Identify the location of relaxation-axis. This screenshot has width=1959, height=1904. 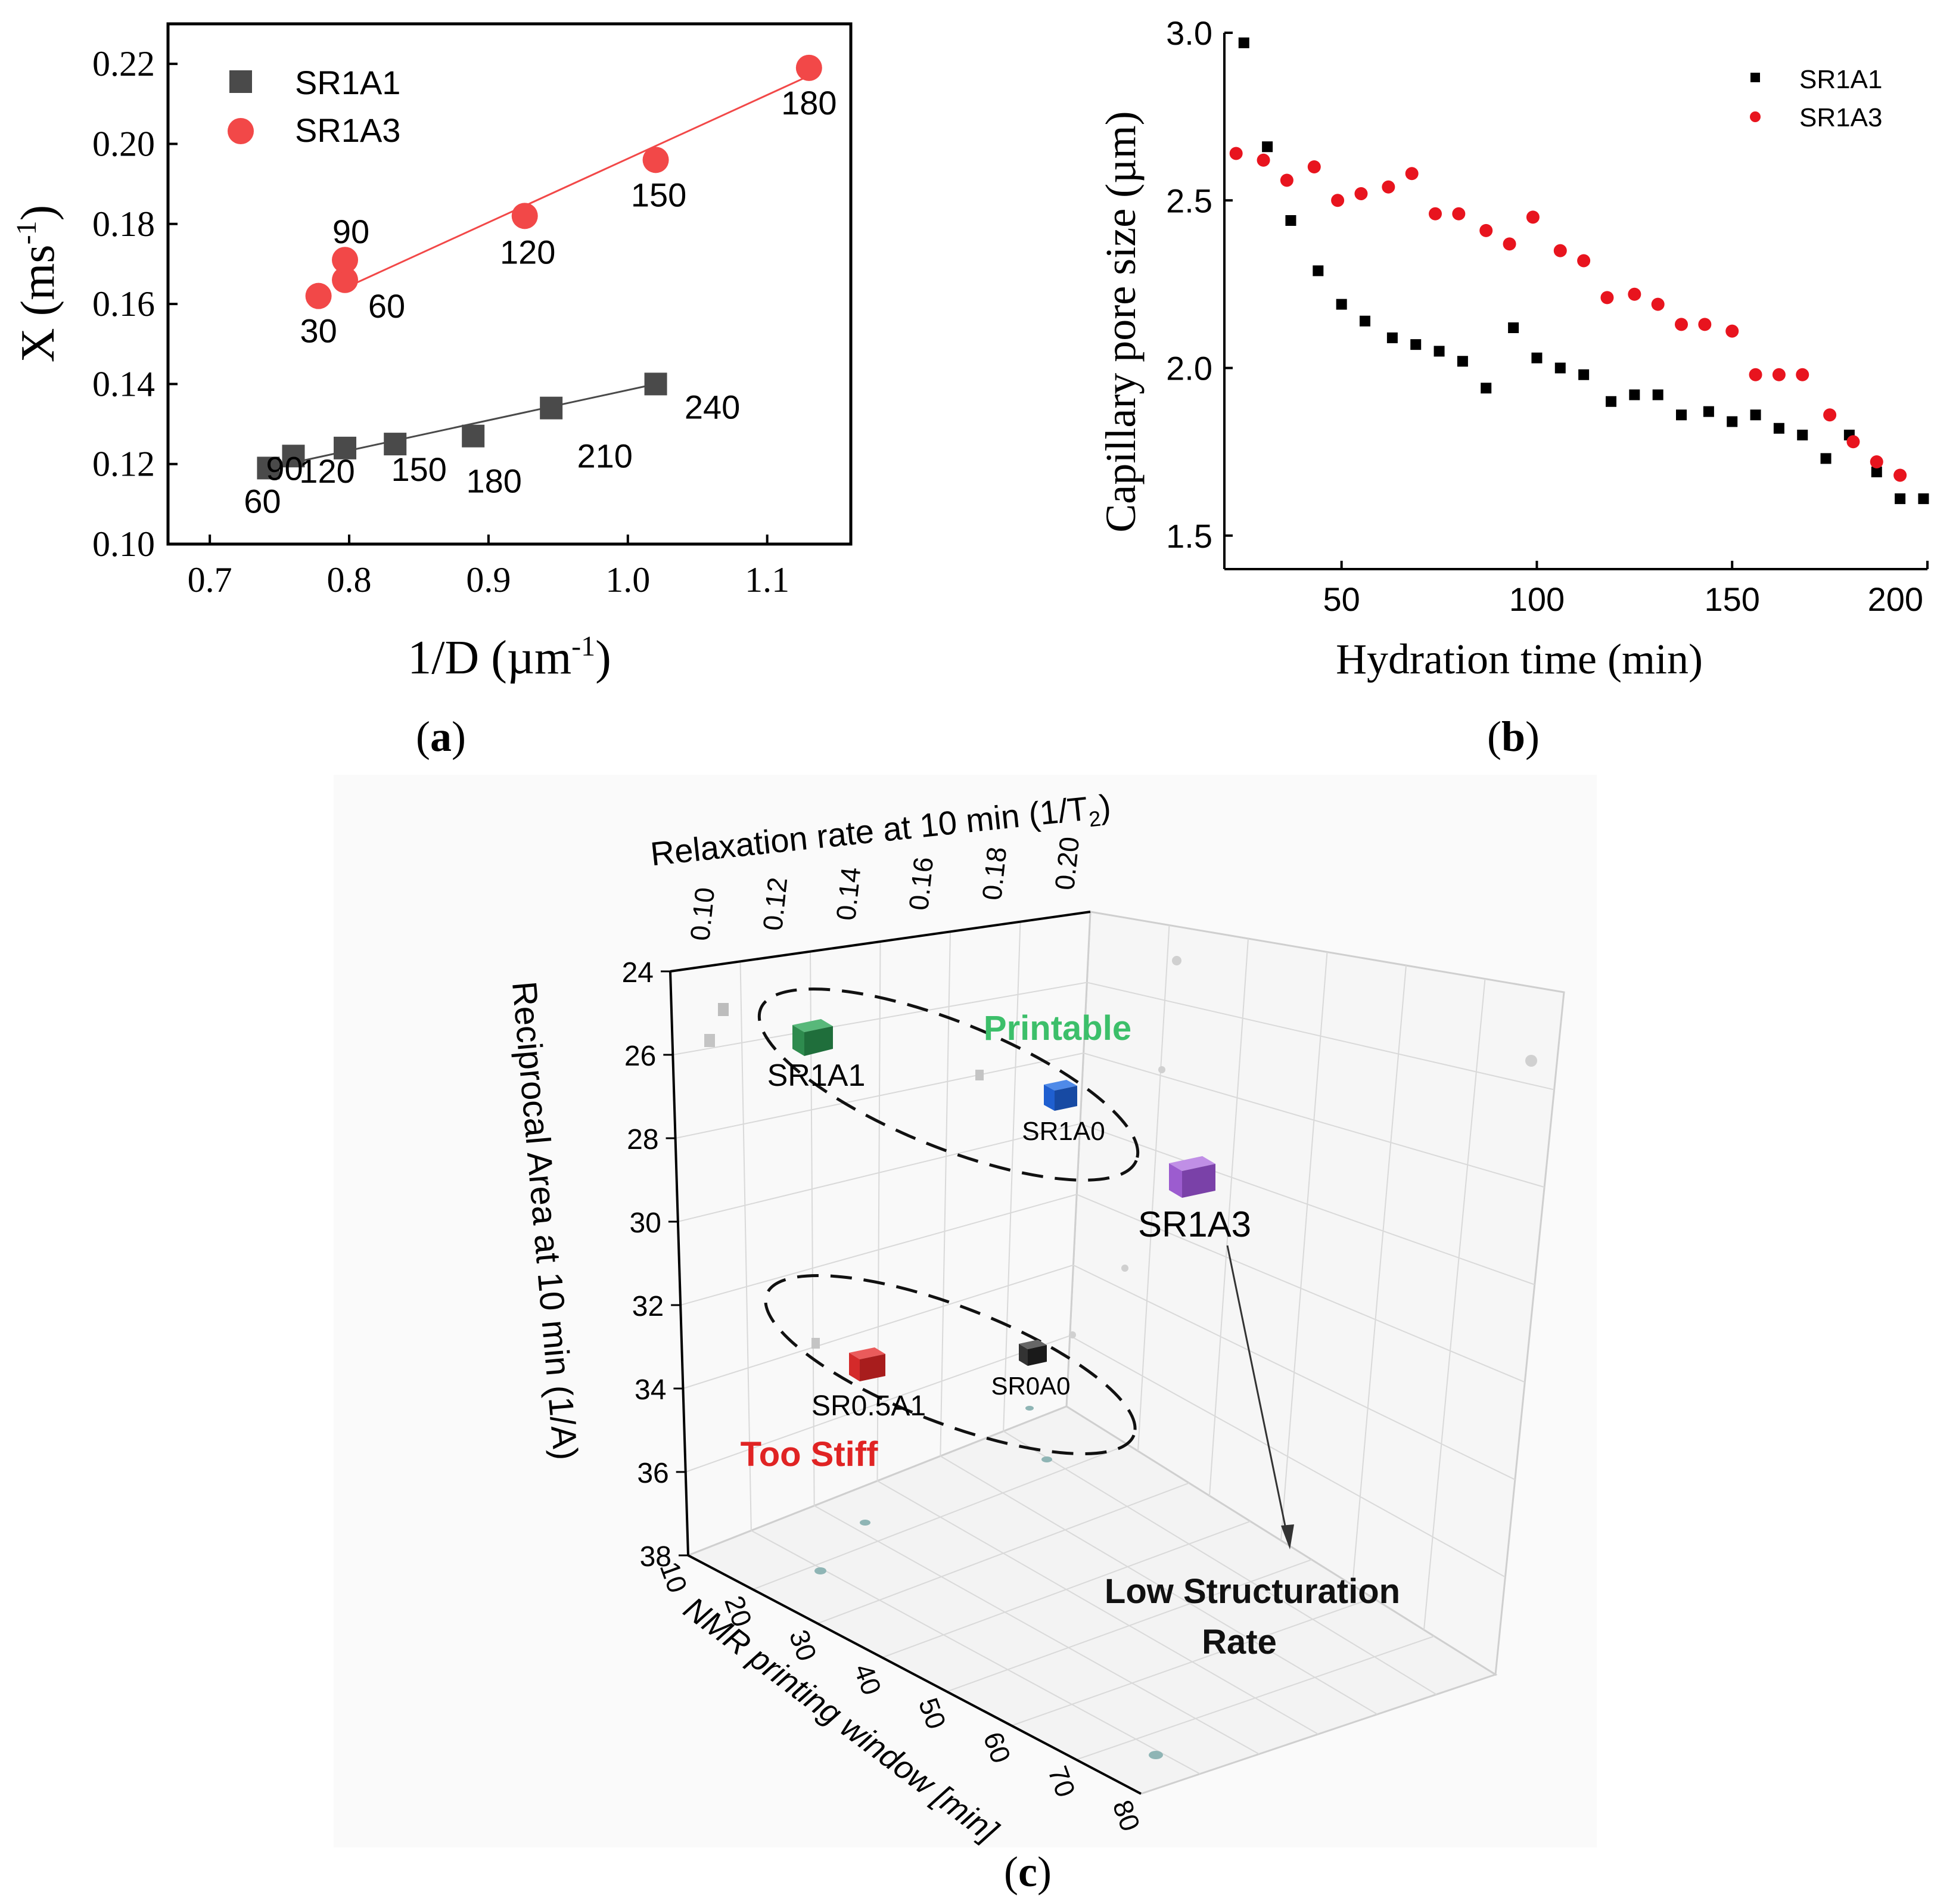
(880, 942).